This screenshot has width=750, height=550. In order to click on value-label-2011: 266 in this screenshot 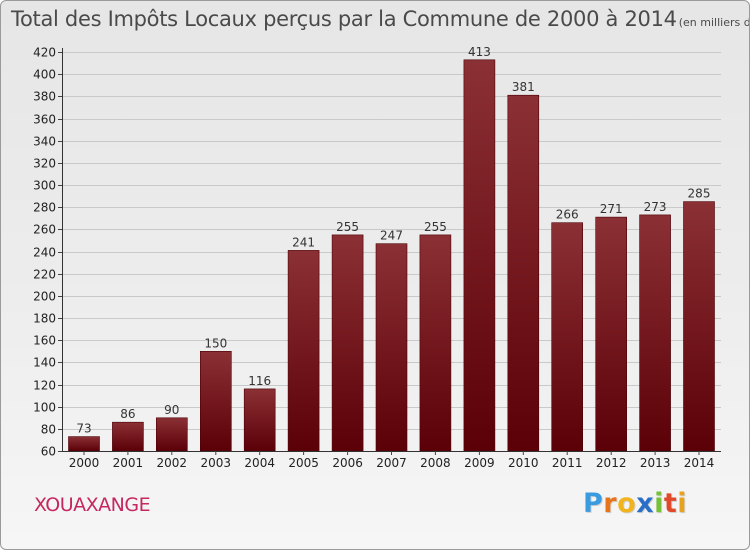, I will do `click(567, 215)`.